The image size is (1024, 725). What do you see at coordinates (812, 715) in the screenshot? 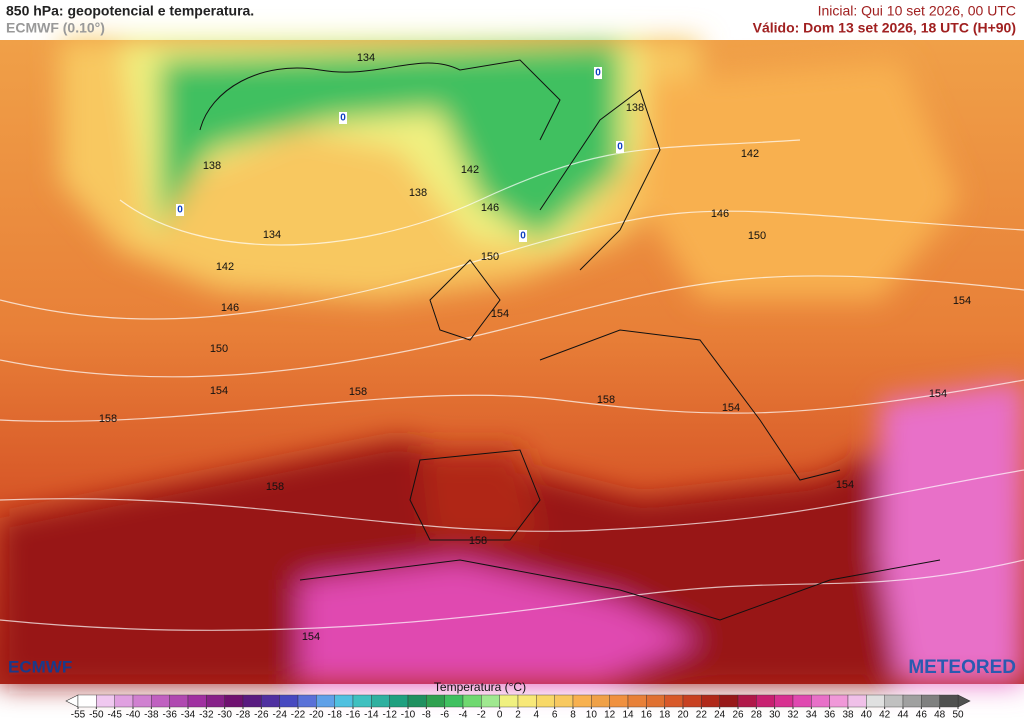
I see `colorbar-tick-label: 34` at bounding box center [812, 715].